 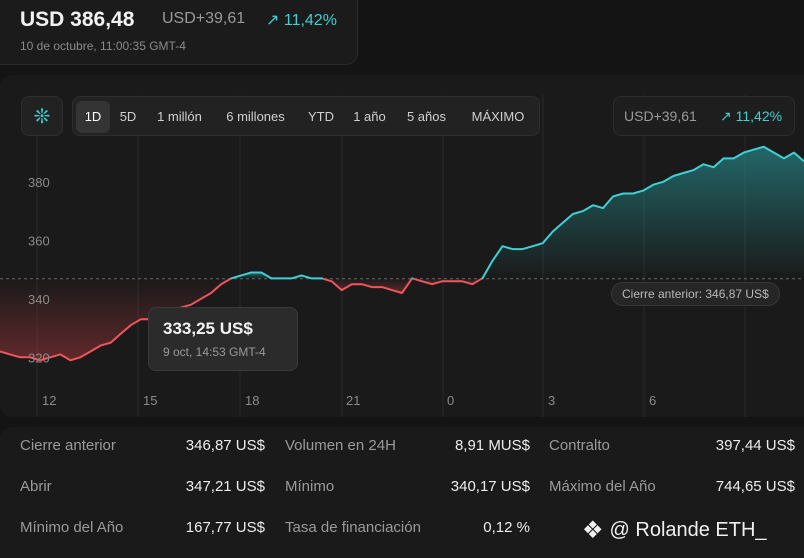 What do you see at coordinates (695, 294) in the screenshot?
I see `previous-close-label: Cierre anterior: 346,87 US$` at bounding box center [695, 294].